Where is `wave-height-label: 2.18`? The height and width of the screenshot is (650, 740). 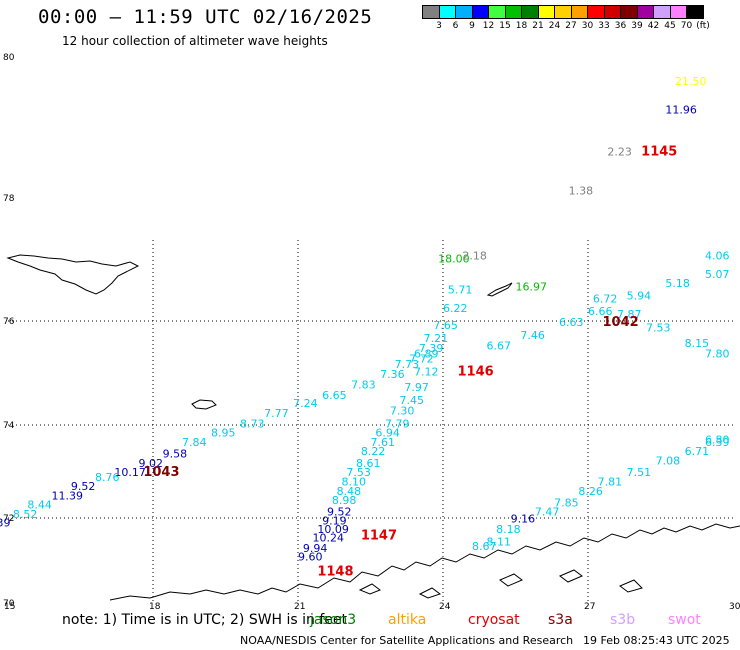
wave-height-label: 2.18 is located at coordinates (474, 256).